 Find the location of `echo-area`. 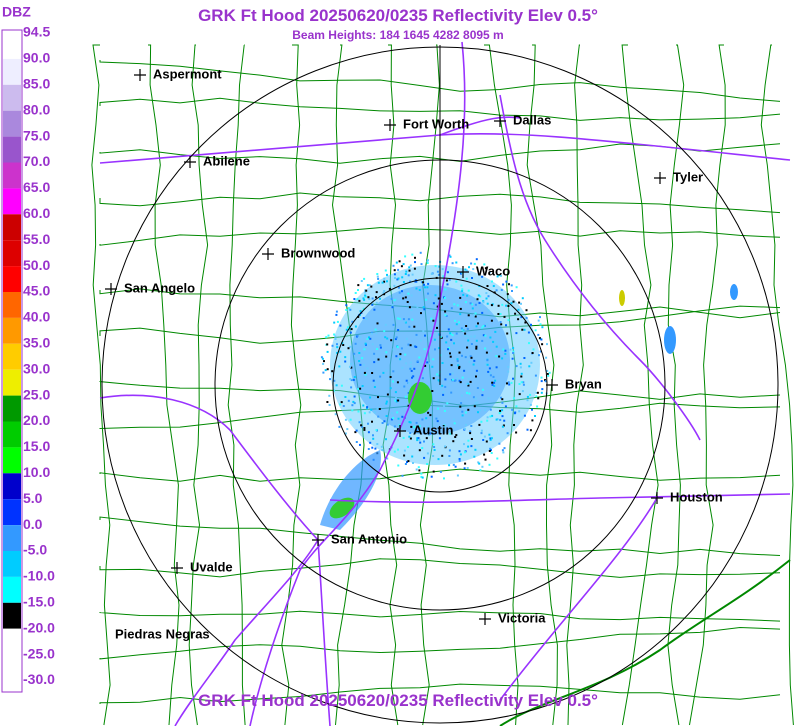

echo-area is located at coordinates (430, 360).